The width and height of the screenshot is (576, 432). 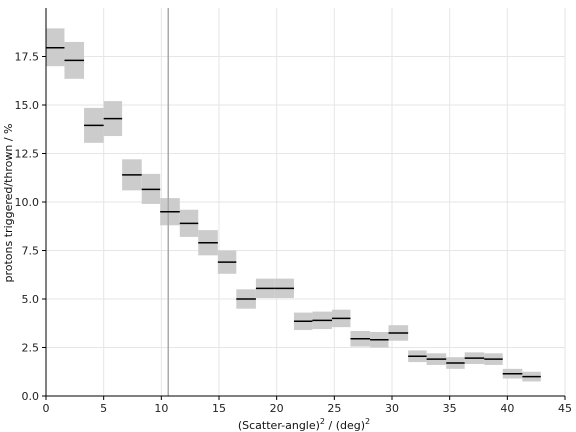 What do you see at coordinates (27, 202) in the screenshot?
I see `y-tick-label: 10.0` at bounding box center [27, 202].